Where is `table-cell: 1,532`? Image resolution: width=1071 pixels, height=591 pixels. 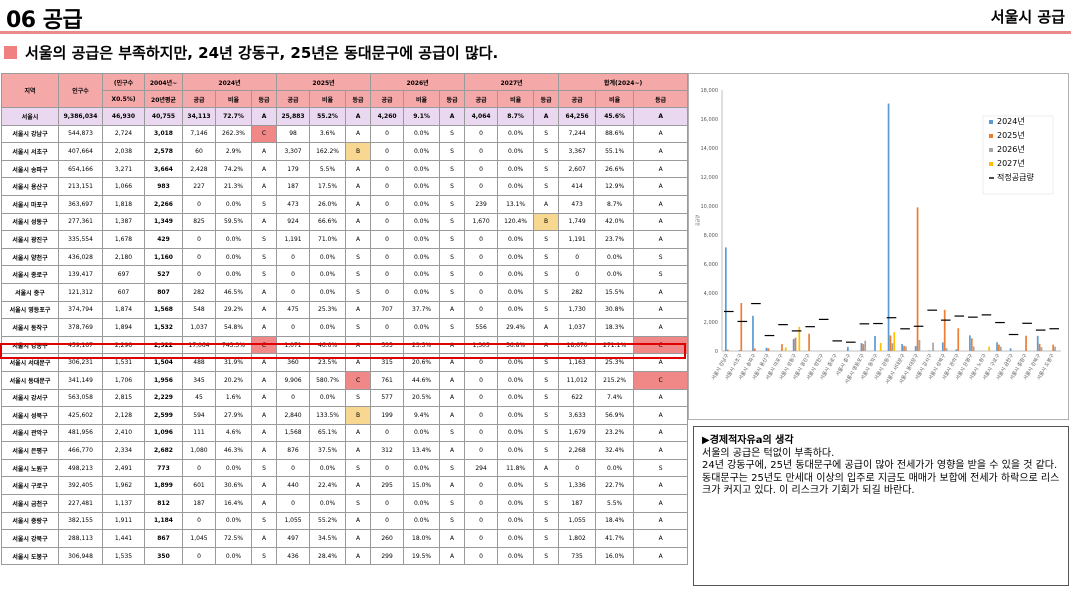 table-cell: 1,532 is located at coordinates (163, 327).